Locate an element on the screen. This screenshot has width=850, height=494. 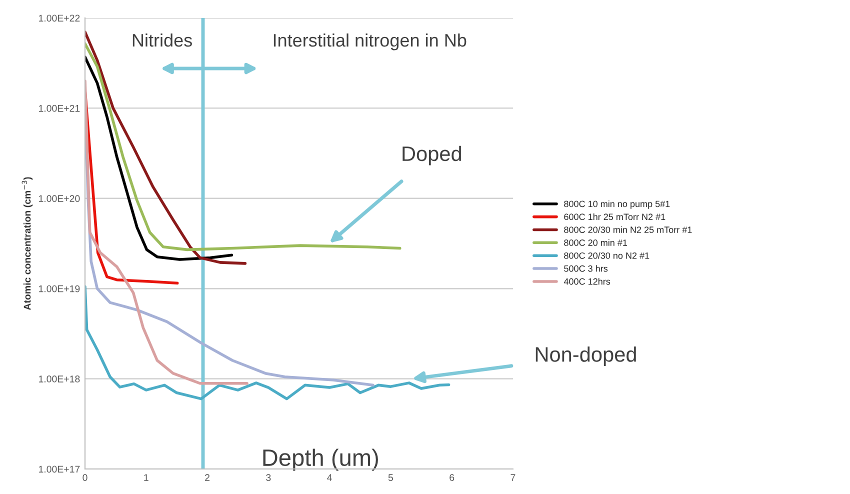
legend-label: 400C 12hrs is located at coordinates (587, 281).